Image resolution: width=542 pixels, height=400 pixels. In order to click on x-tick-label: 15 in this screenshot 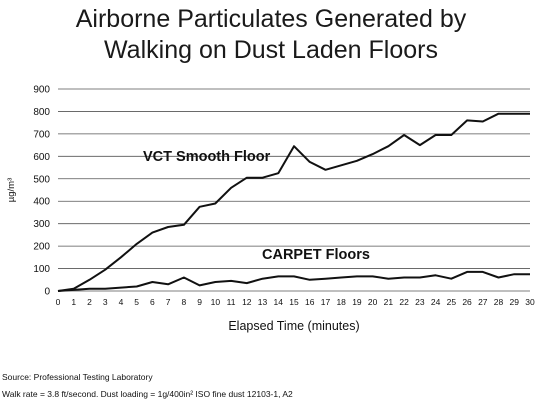, I will do `click(294, 302)`.